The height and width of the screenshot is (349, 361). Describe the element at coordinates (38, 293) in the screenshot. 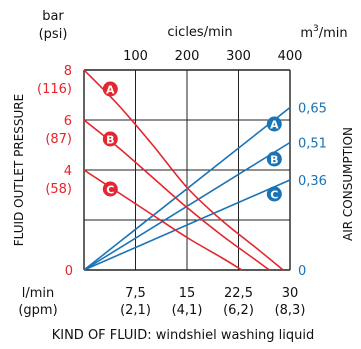

I see `bottom-axis-unit-top: l/min` at that location.